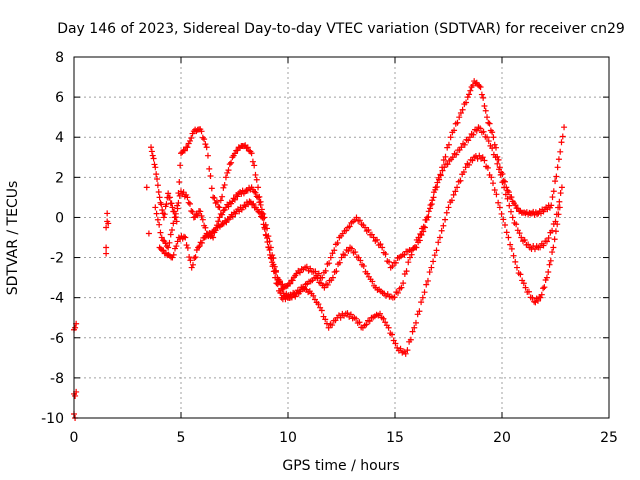 The width and height of the screenshot is (640, 480). Describe the element at coordinates (59, 98) in the screenshot. I see `y-tick-label: 6` at that location.